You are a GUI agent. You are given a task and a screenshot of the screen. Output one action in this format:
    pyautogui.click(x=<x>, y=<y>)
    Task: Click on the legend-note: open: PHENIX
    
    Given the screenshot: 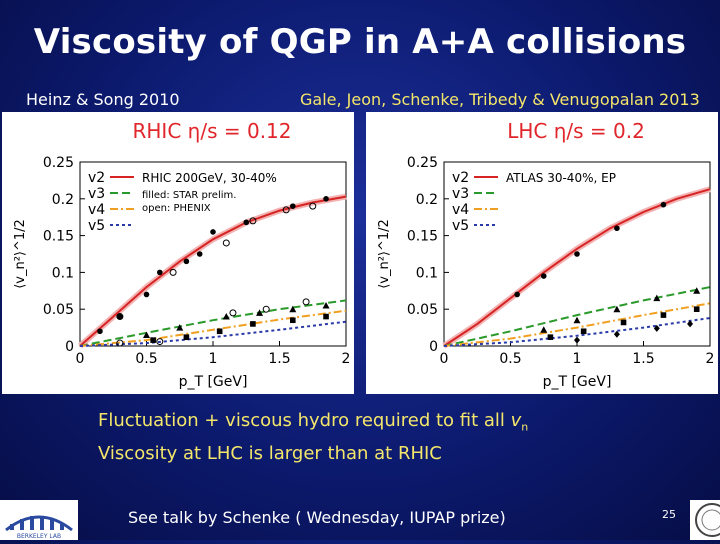 What is the action you would take?
    pyautogui.click(x=176, y=208)
    